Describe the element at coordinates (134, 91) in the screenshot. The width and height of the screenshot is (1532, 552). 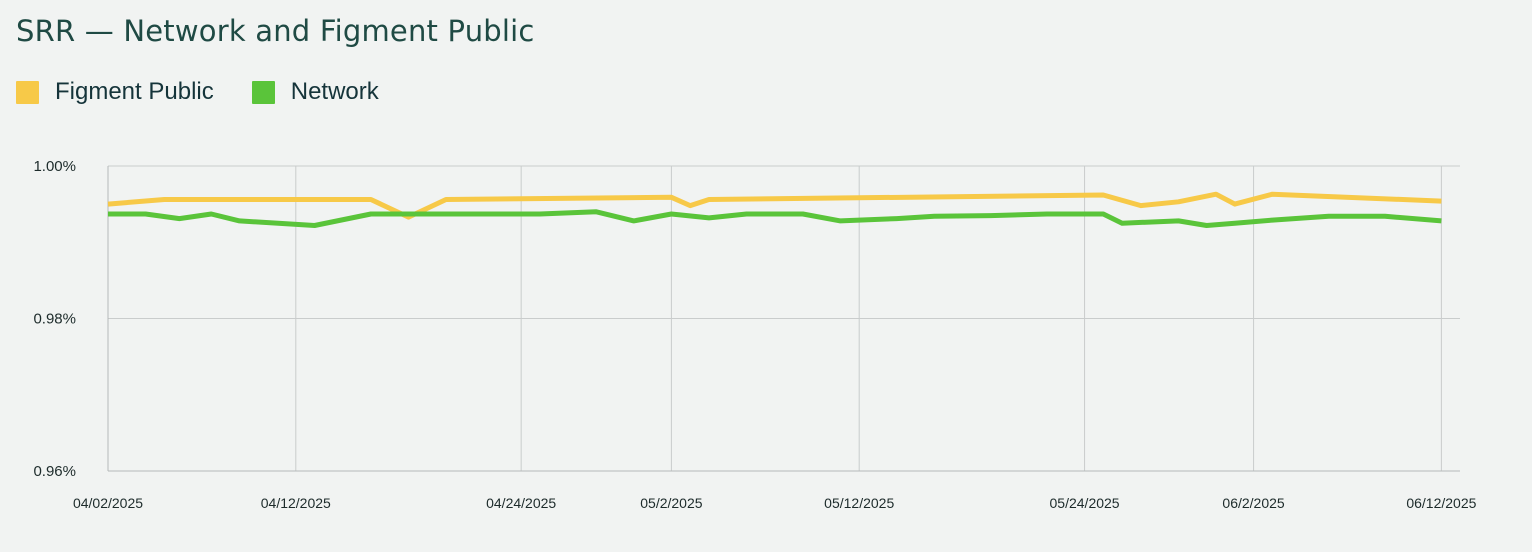
I see `legend-label-figment-public: Figment Public` at that location.